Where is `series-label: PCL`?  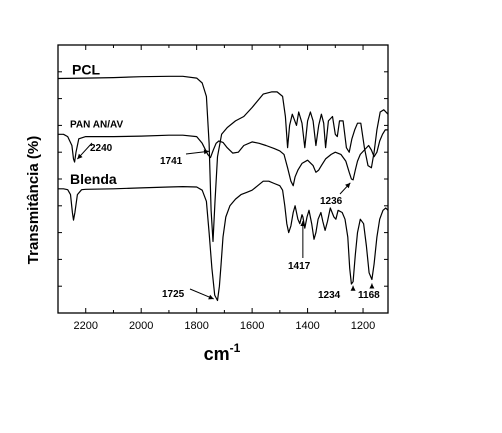
series-label: PCL is located at coordinates (86, 70).